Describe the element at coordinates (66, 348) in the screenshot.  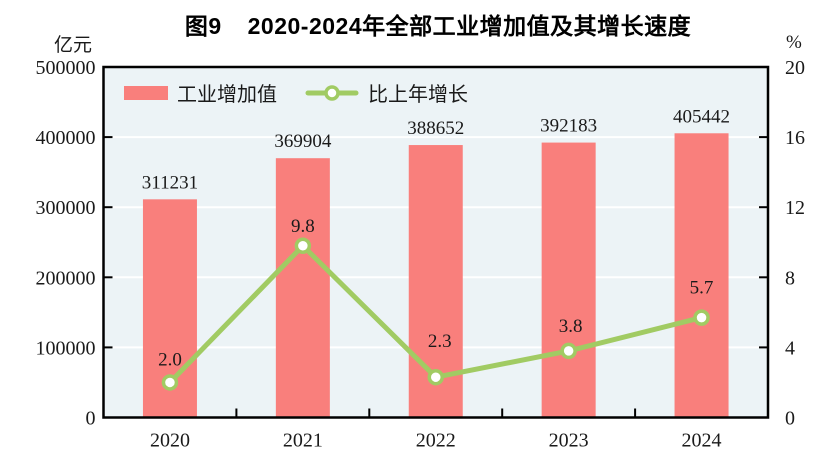
I see `left-tick-label-100000: 100000` at that location.